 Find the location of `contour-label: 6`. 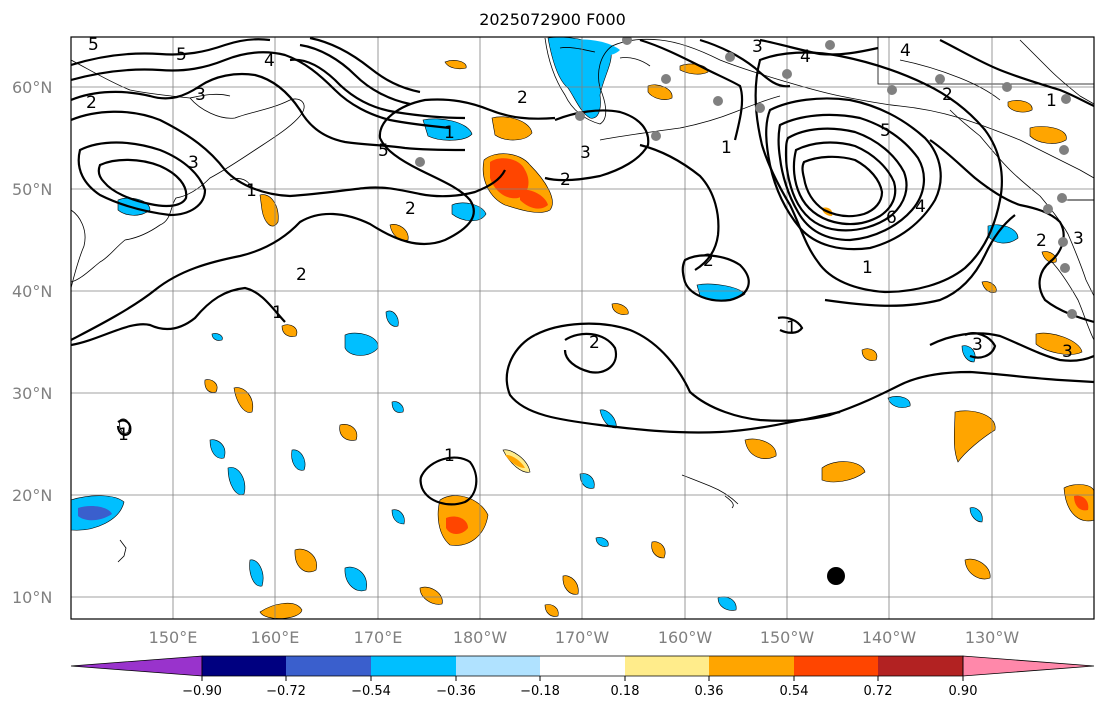

contour-label: 6 is located at coordinates (891, 218).